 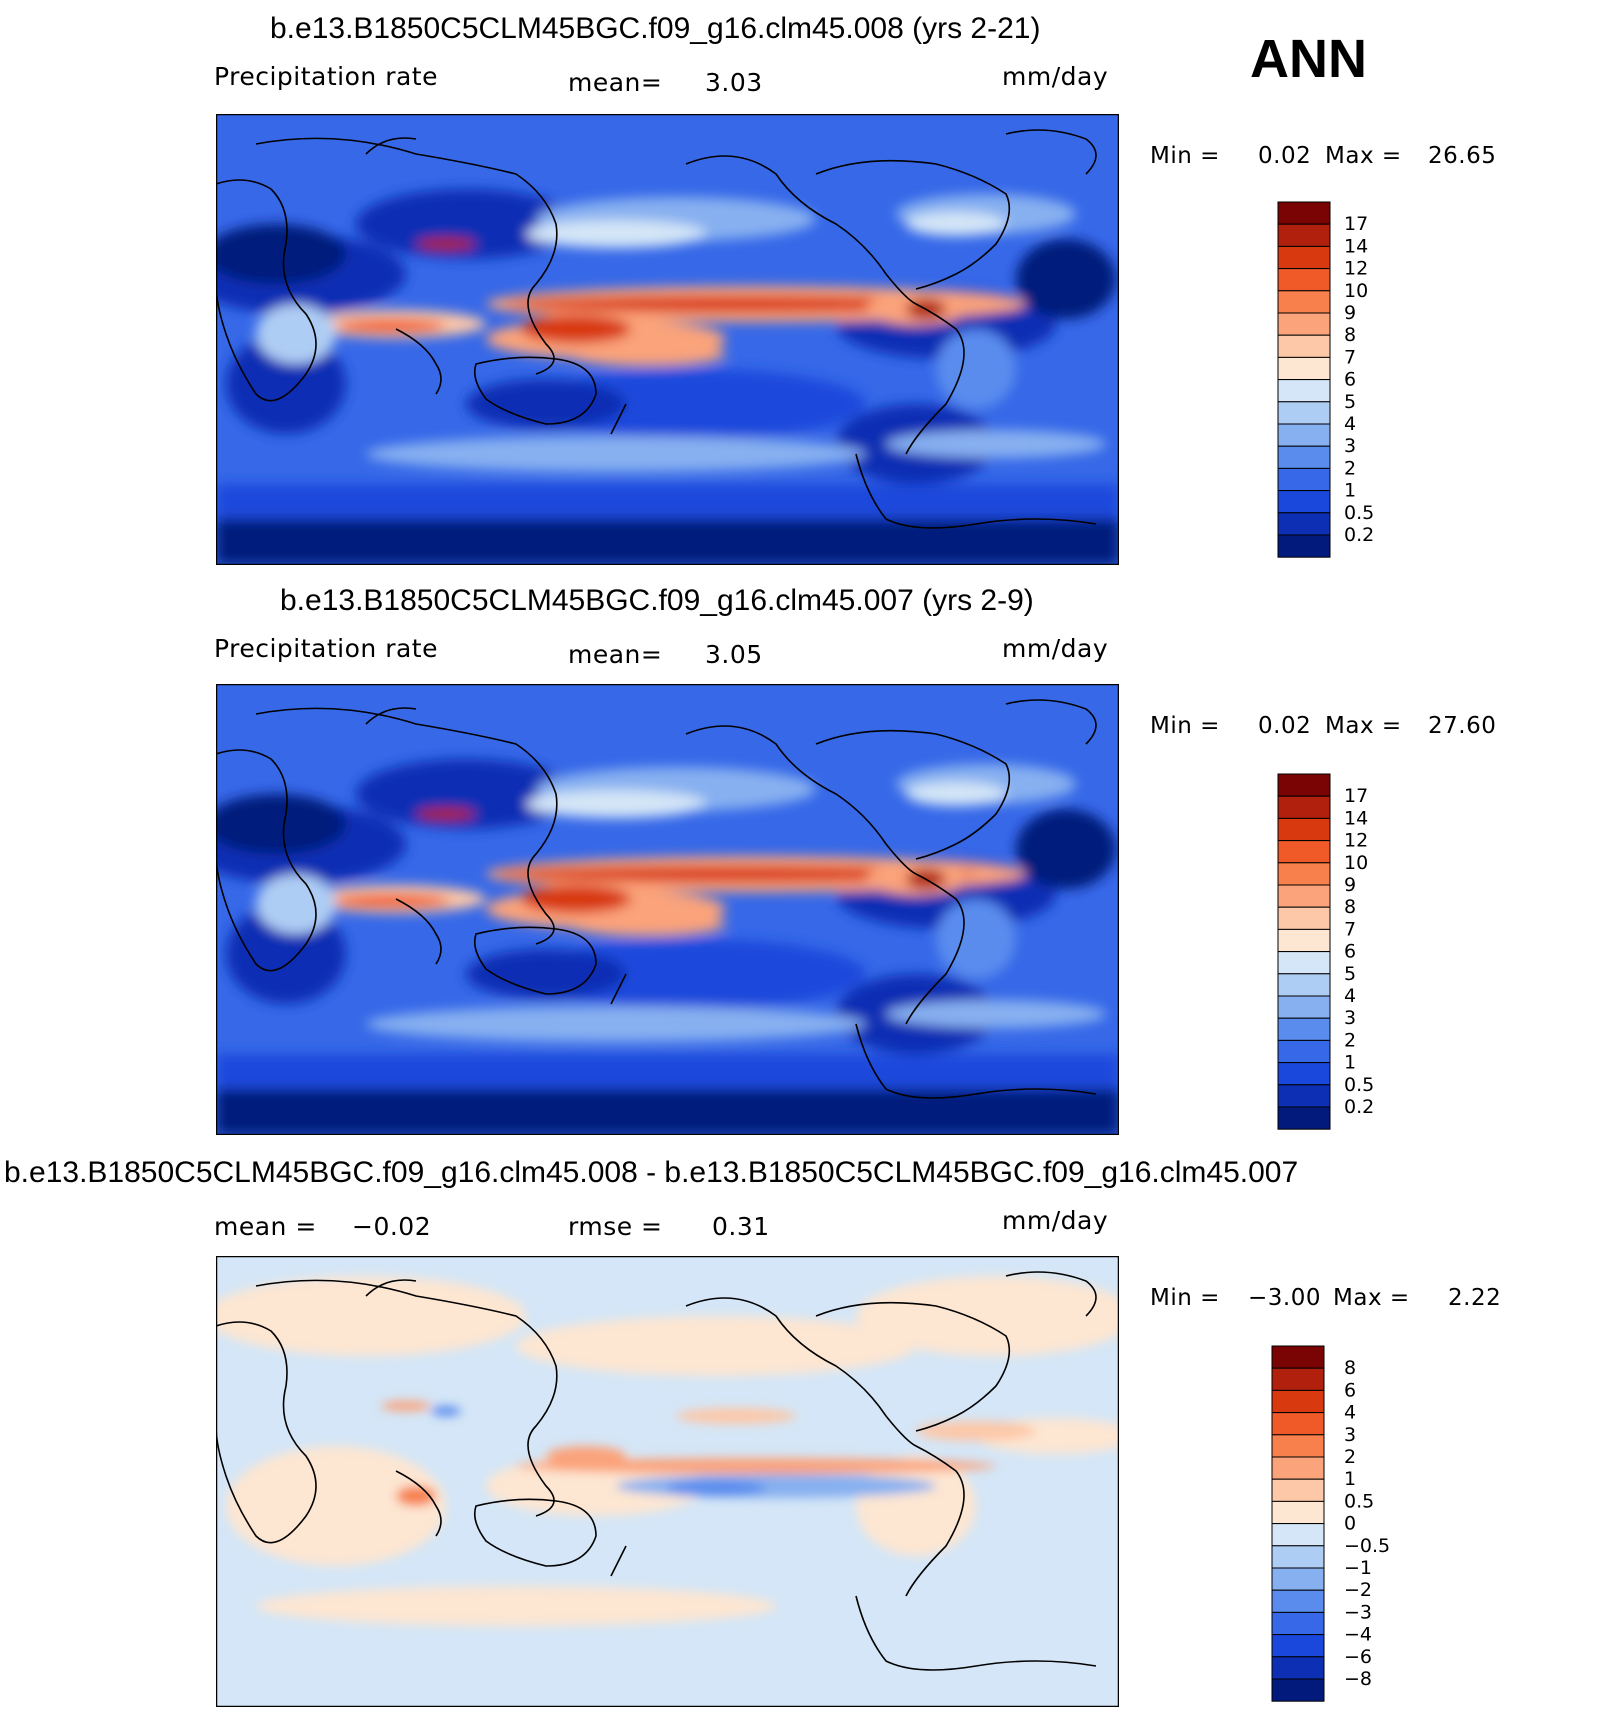 I want to click on panel-1-mean-value: 3.03, so click(x=734, y=82).